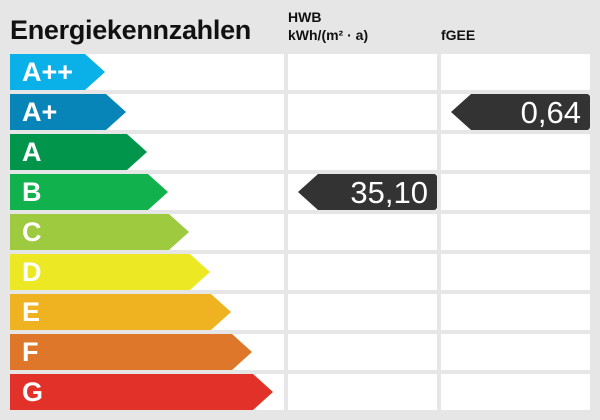 The image size is (600, 420). What do you see at coordinates (89, 192) in the screenshot?
I see `class-arrow-b: B` at bounding box center [89, 192].